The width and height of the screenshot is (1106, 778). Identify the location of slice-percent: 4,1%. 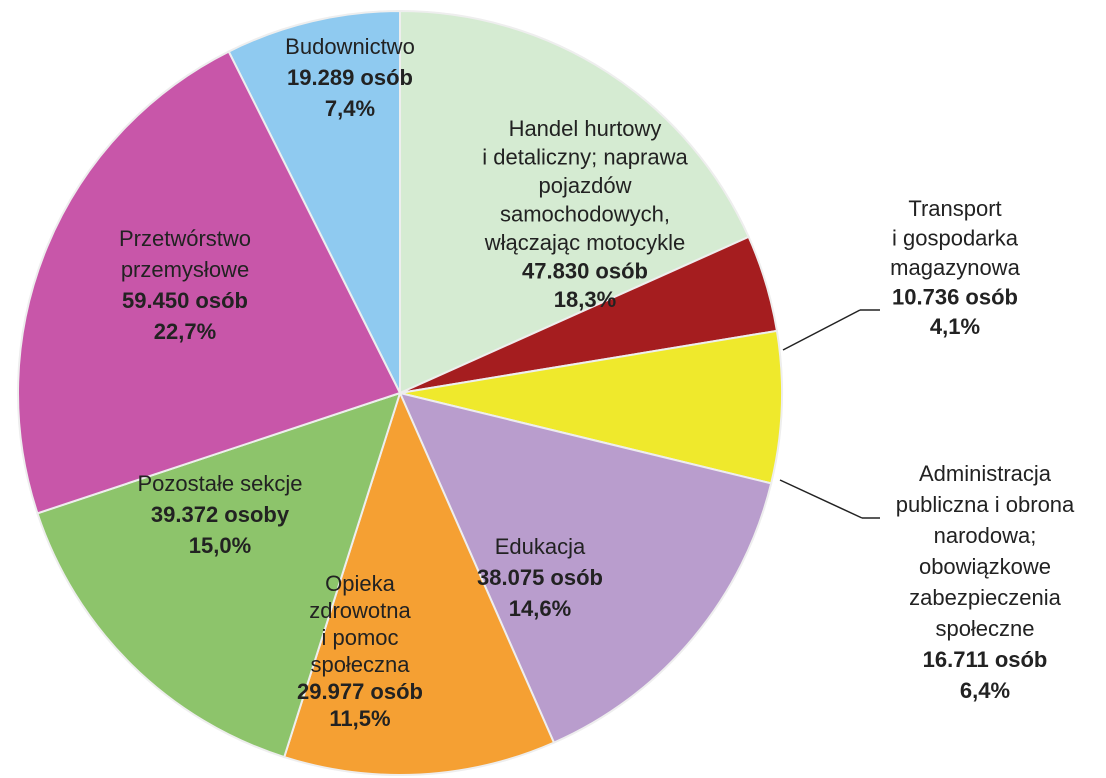
(955, 326).